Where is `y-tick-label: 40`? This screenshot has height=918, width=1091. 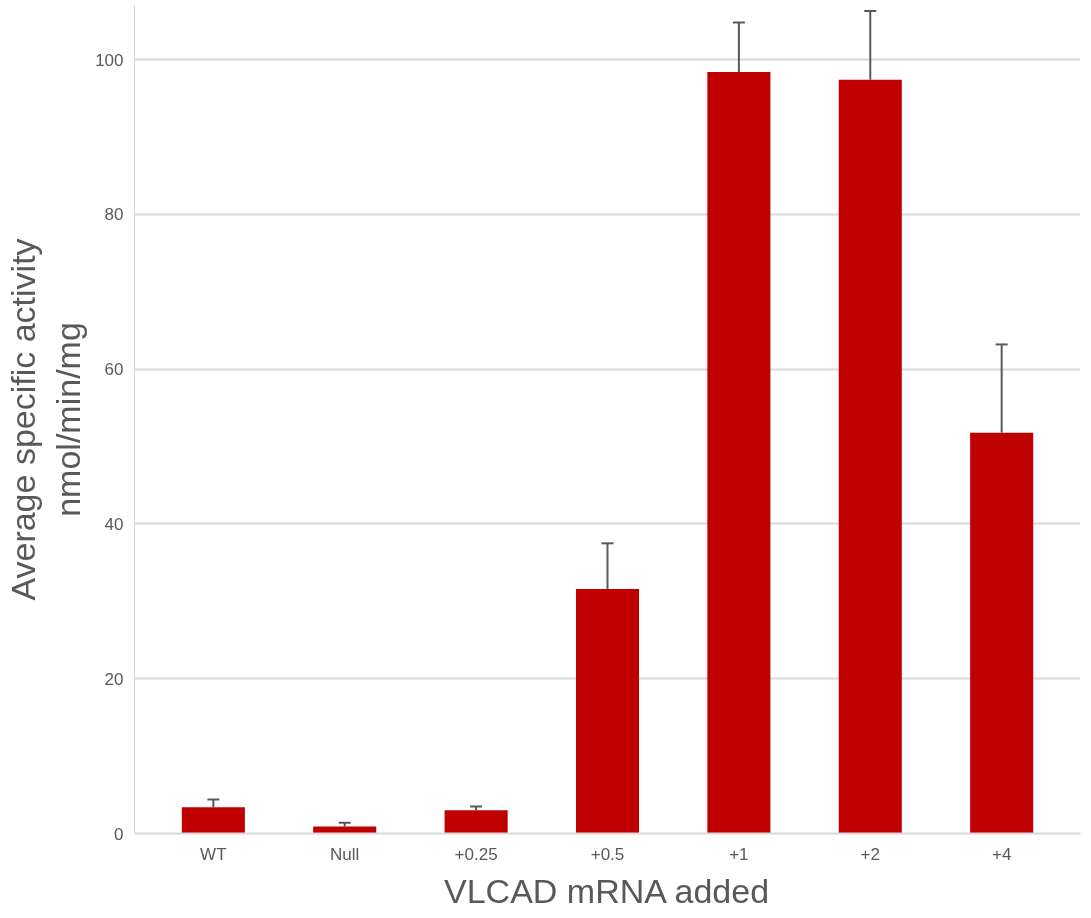 y-tick-label: 40 is located at coordinates (114, 524).